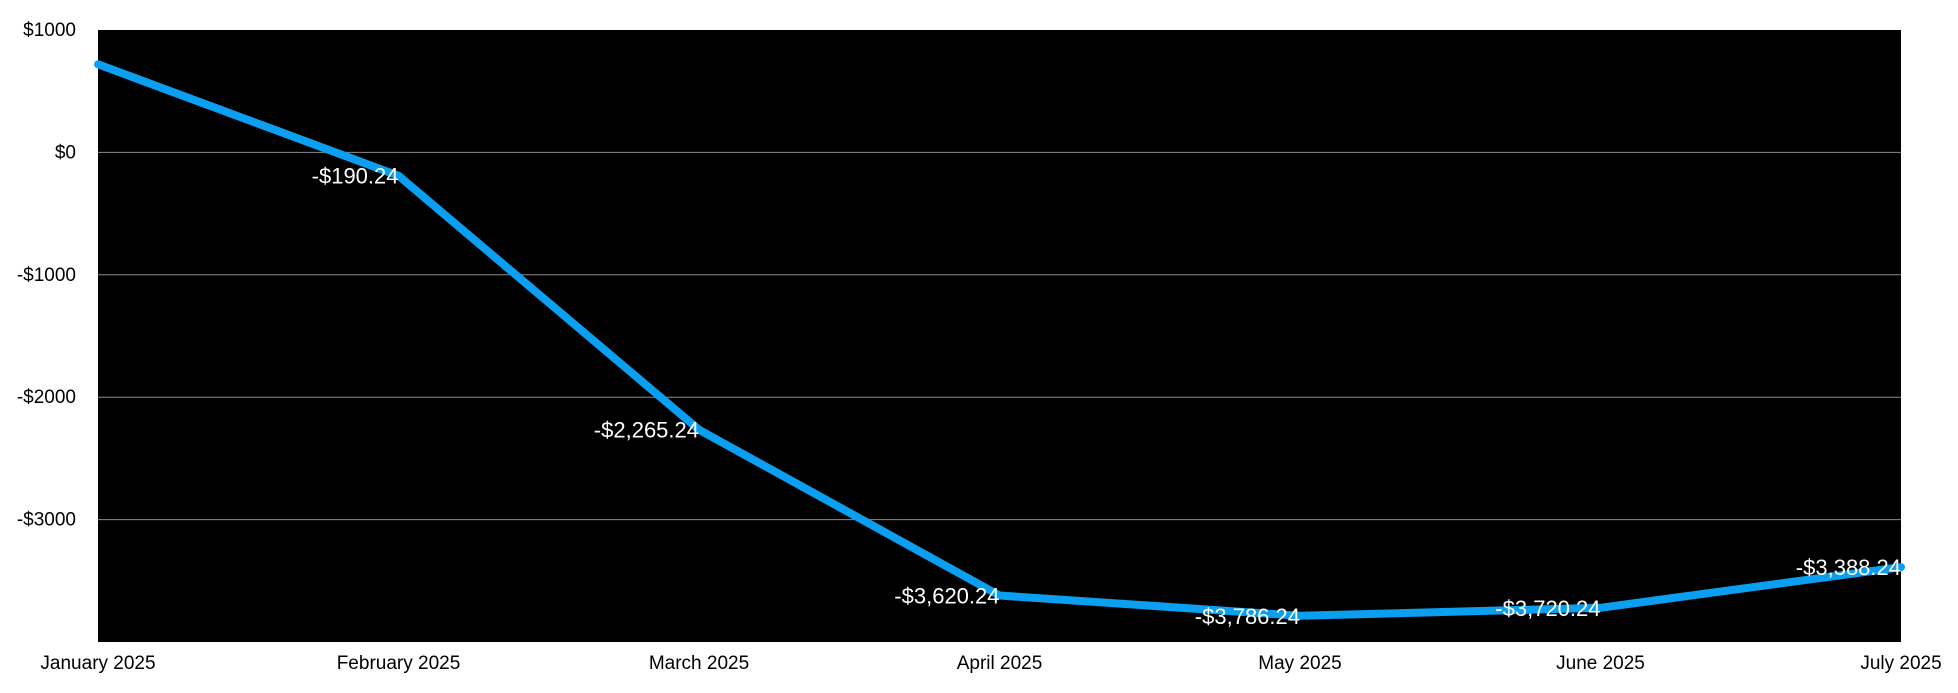 The width and height of the screenshot is (1958, 693). Describe the element at coordinates (399, 663) in the screenshot. I see `x-tick-label: February 2025` at that location.